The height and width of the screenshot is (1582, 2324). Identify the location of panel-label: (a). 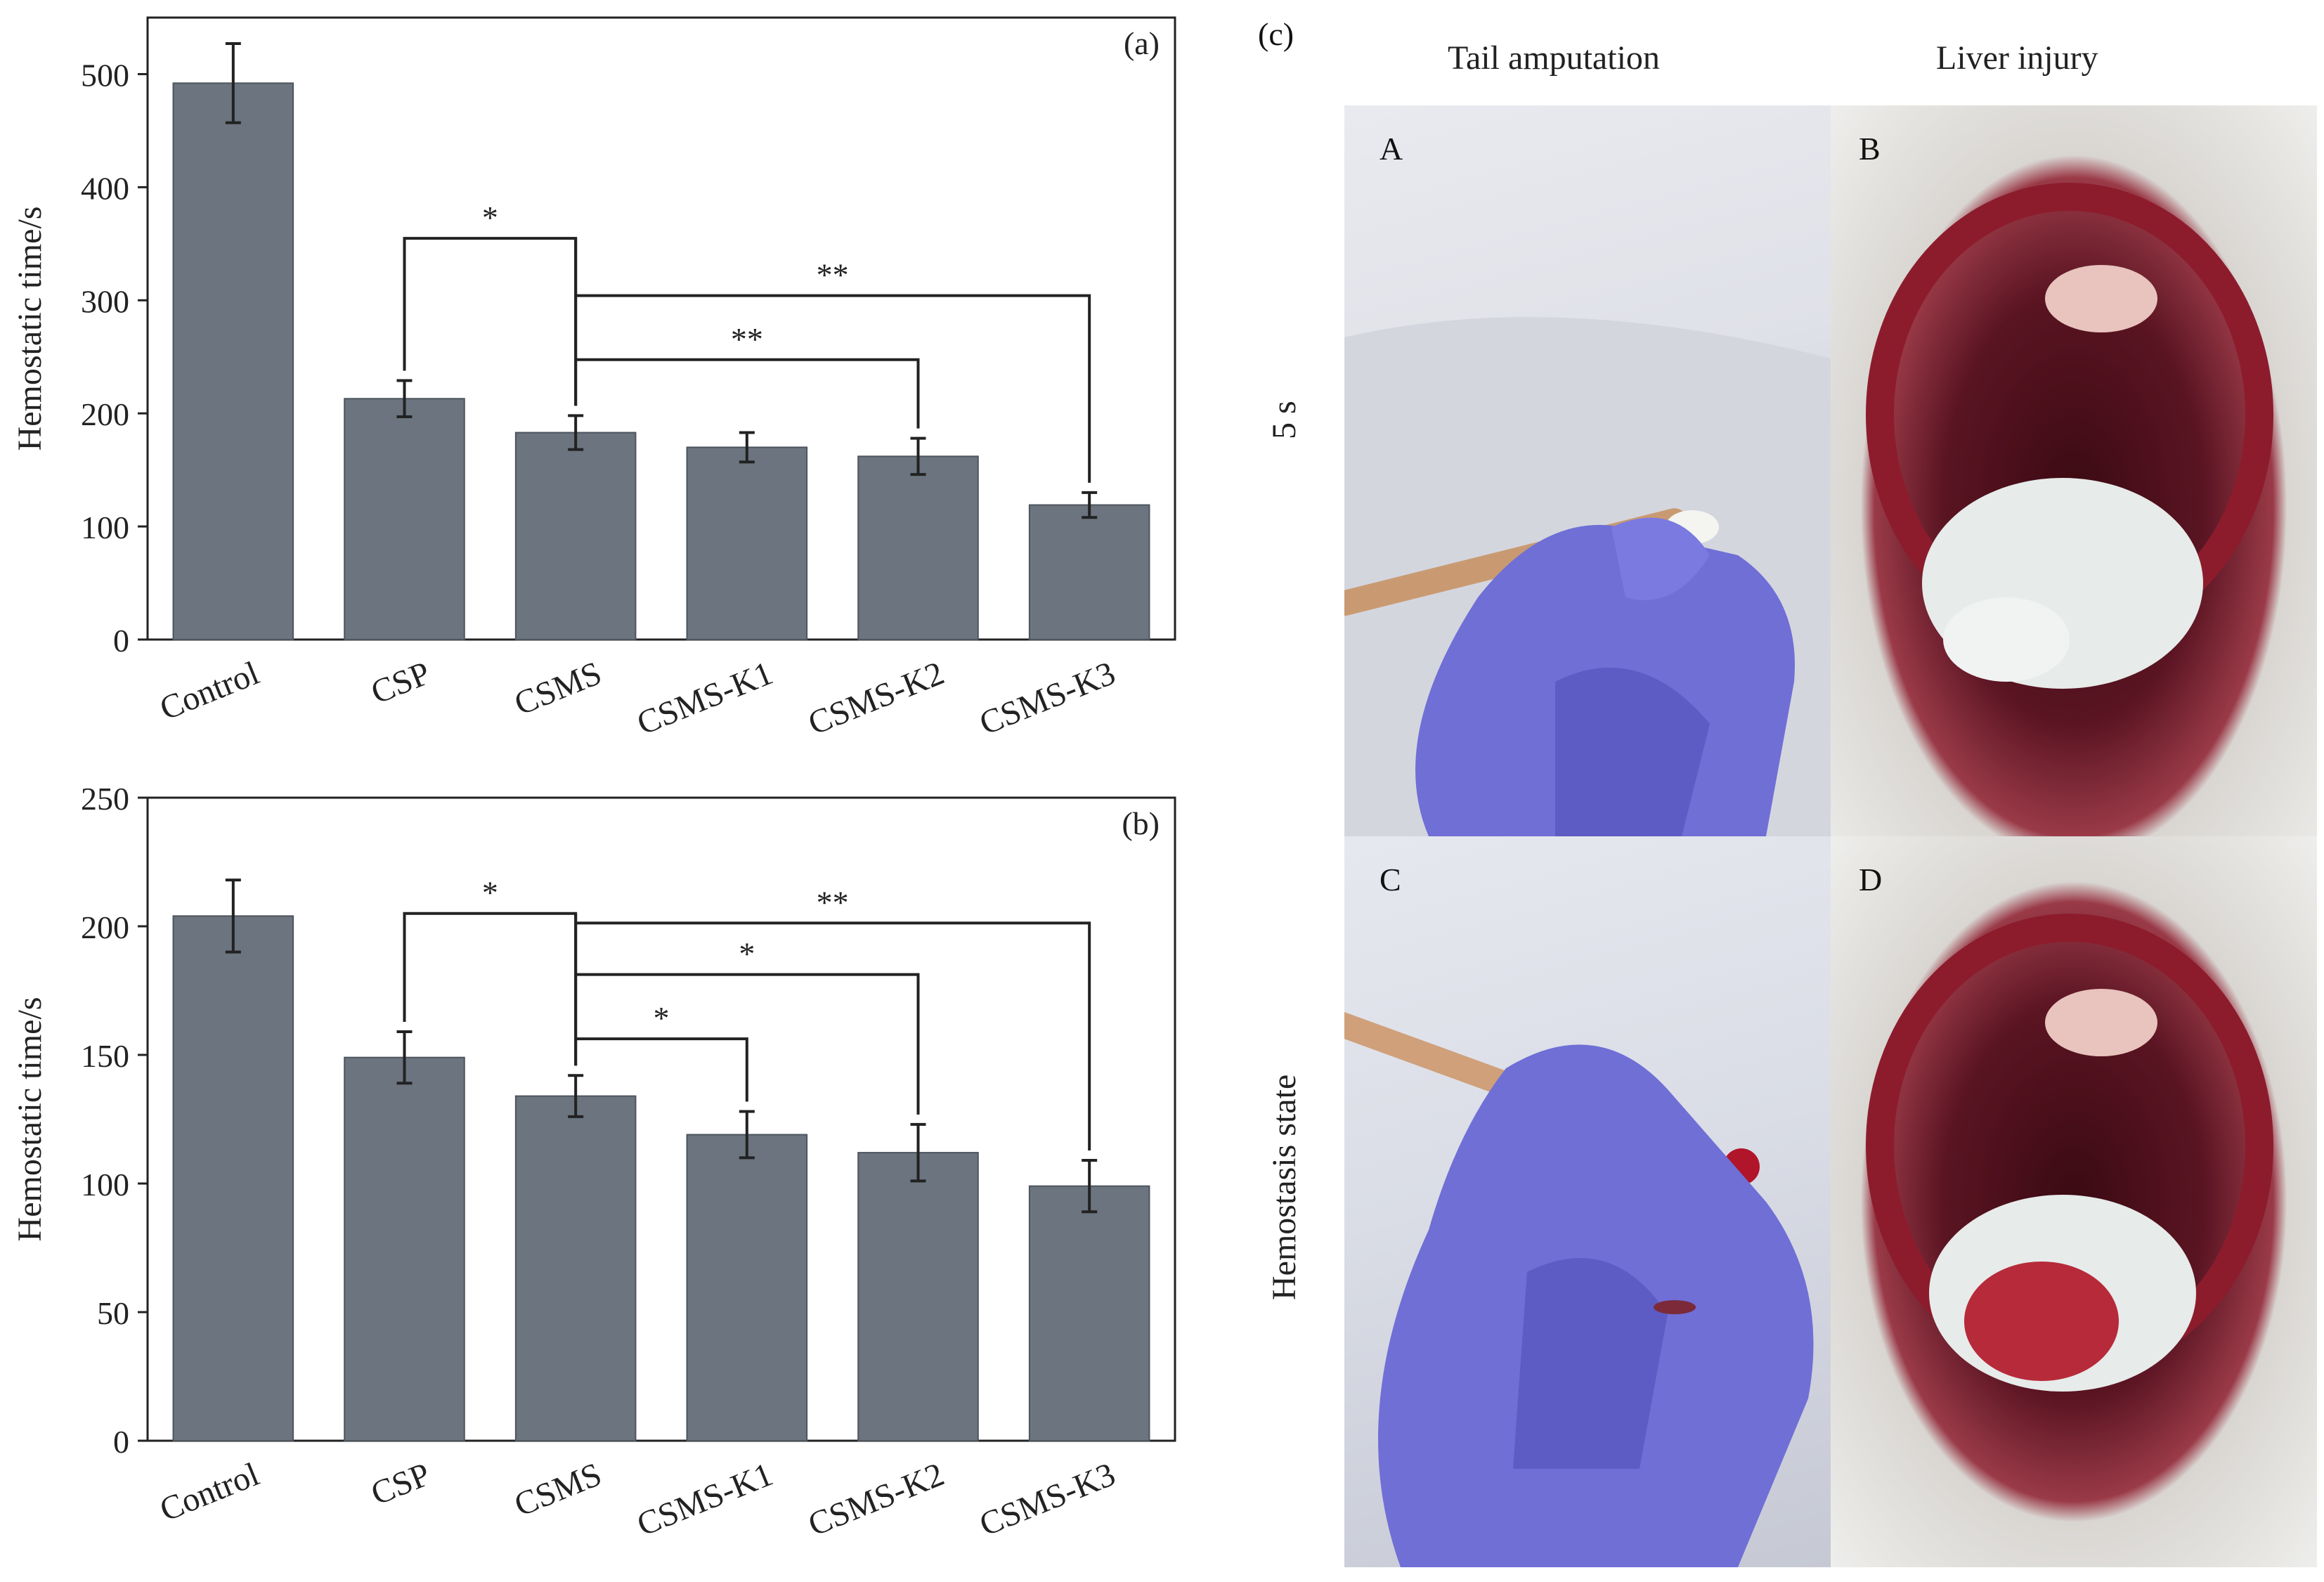
(1142, 43).